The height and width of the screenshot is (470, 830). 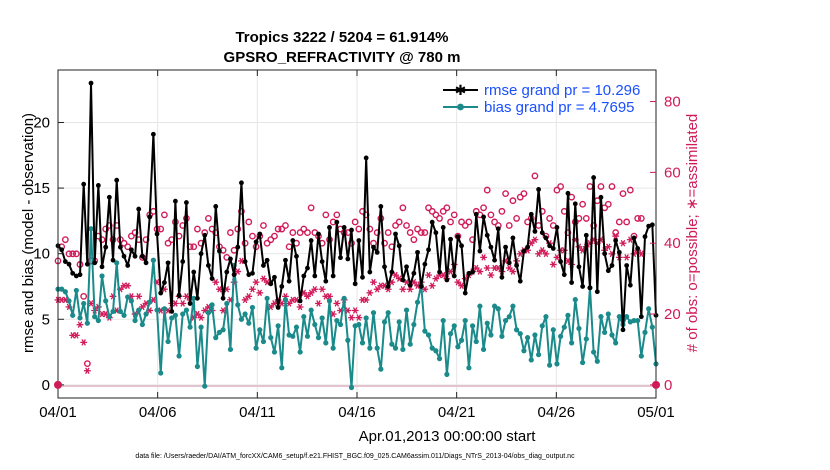 What do you see at coordinates (28, 233) in the screenshot?
I see `y-axis-label: rmse and bias (model - observation)` at bounding box center [28, 233].